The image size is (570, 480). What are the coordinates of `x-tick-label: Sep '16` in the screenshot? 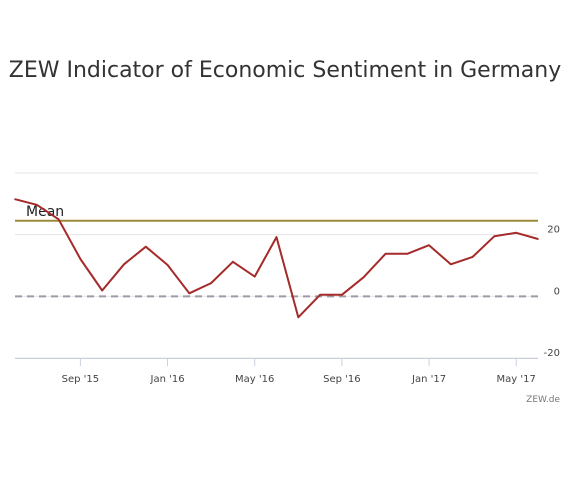 It's located at (342, 379).